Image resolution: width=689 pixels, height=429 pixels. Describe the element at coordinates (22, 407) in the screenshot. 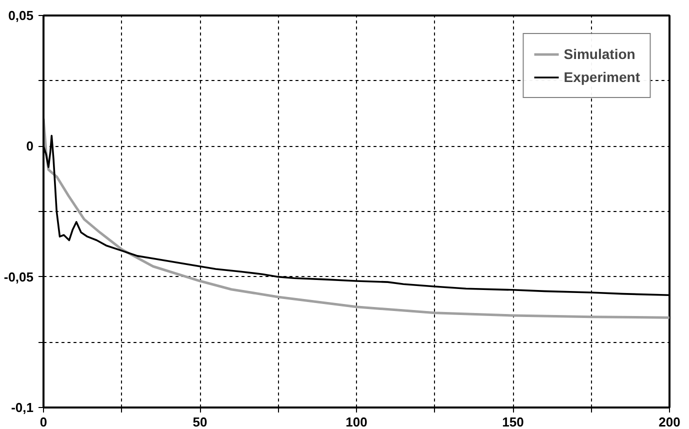

I see `y-tick-label: -0,1` at that location.